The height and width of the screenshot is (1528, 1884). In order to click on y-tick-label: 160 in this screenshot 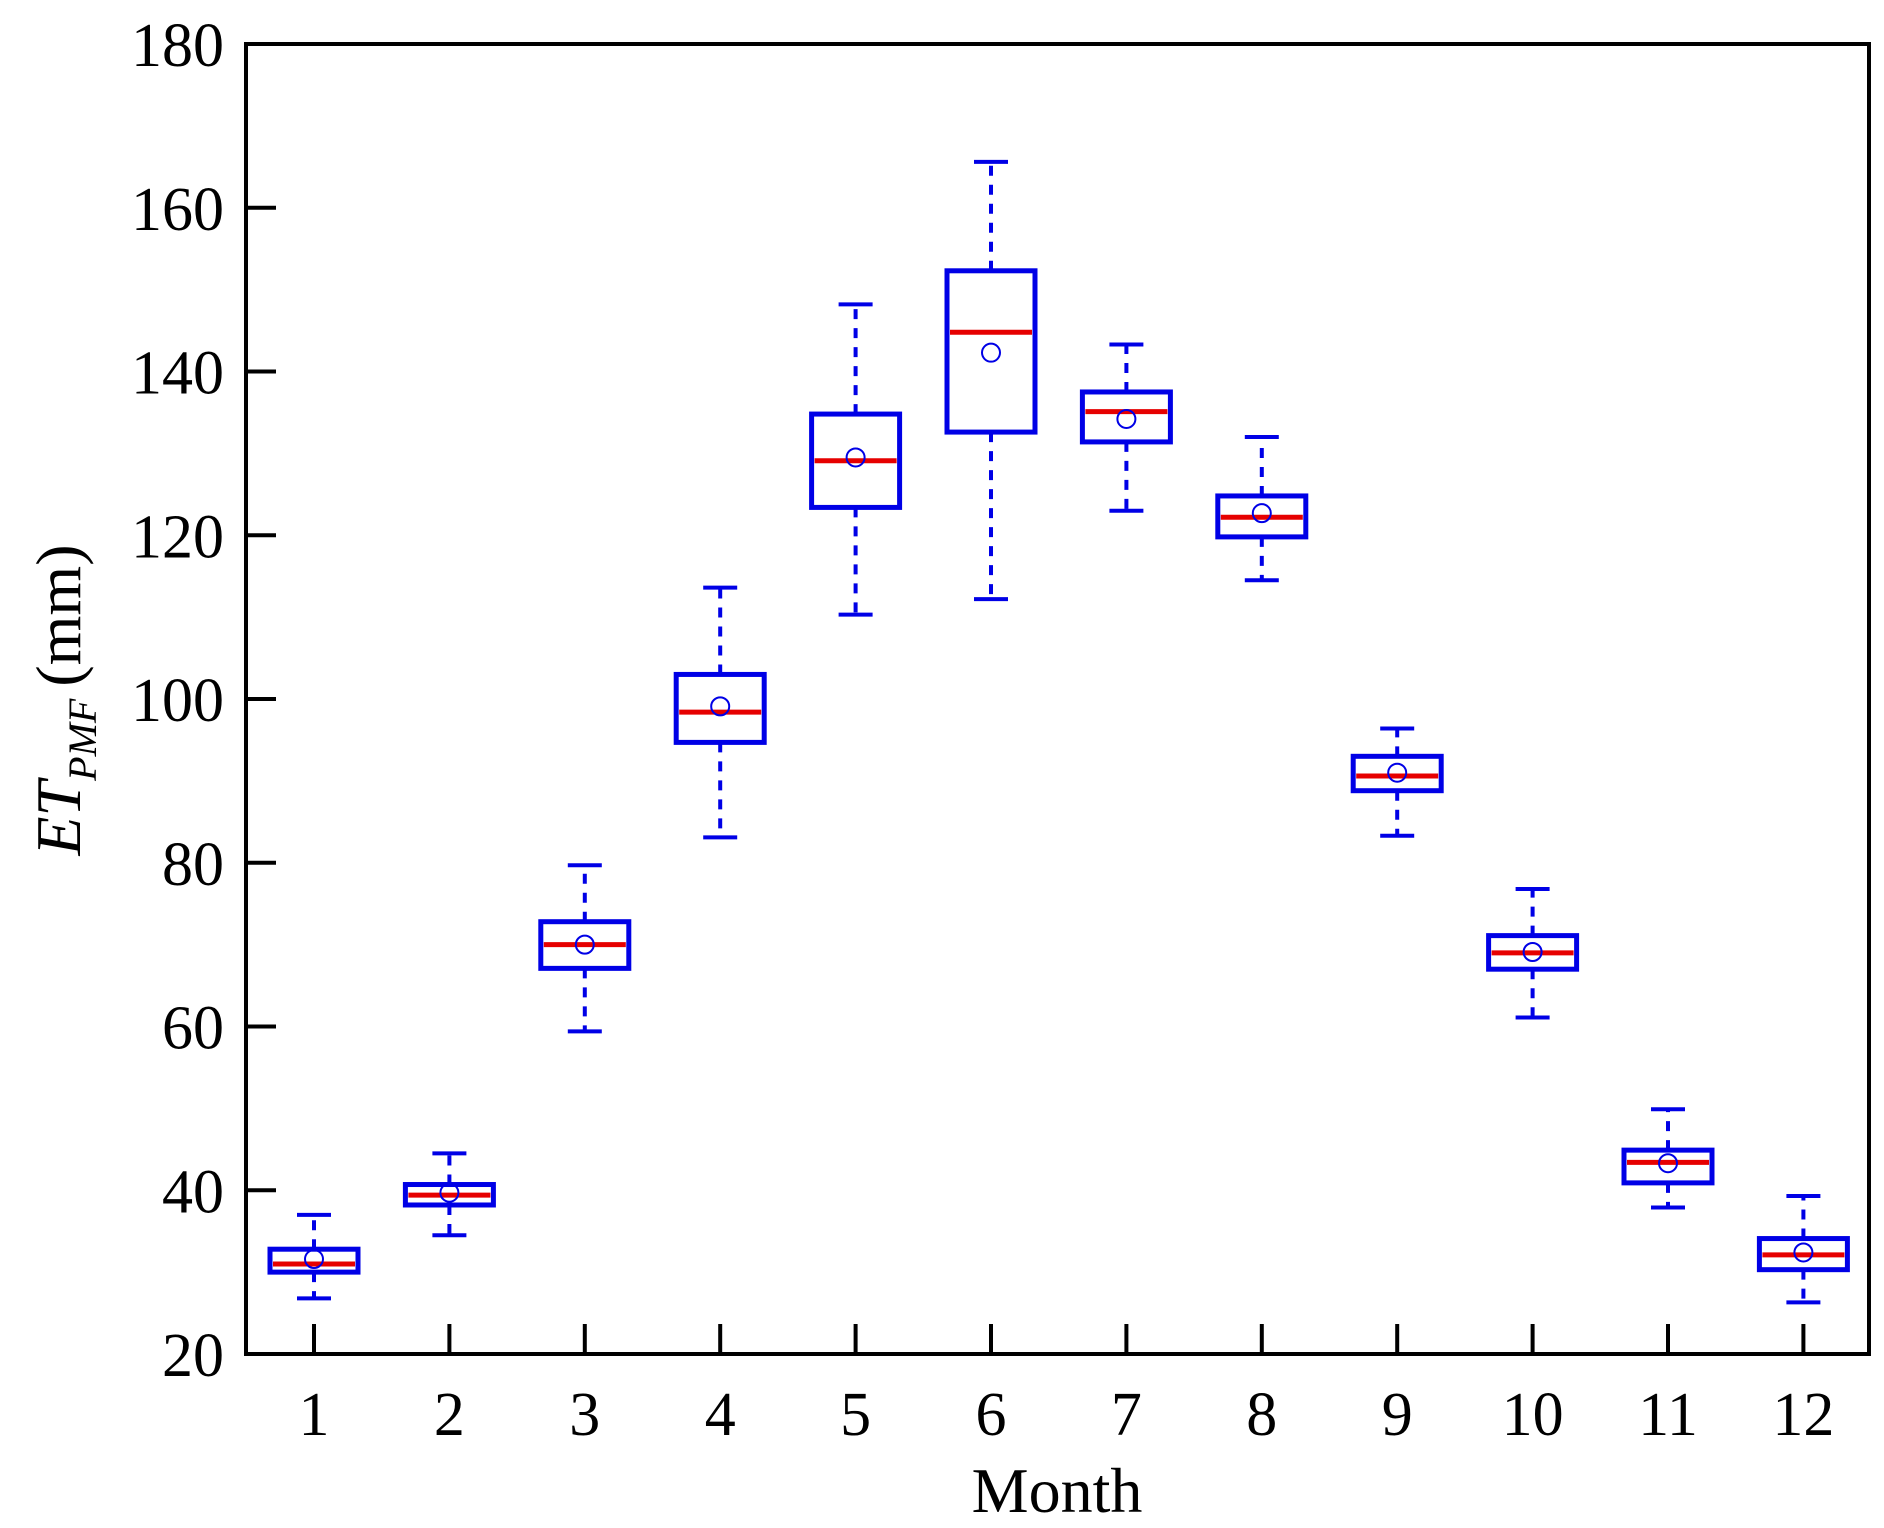, I will do `click(177, 210)`.